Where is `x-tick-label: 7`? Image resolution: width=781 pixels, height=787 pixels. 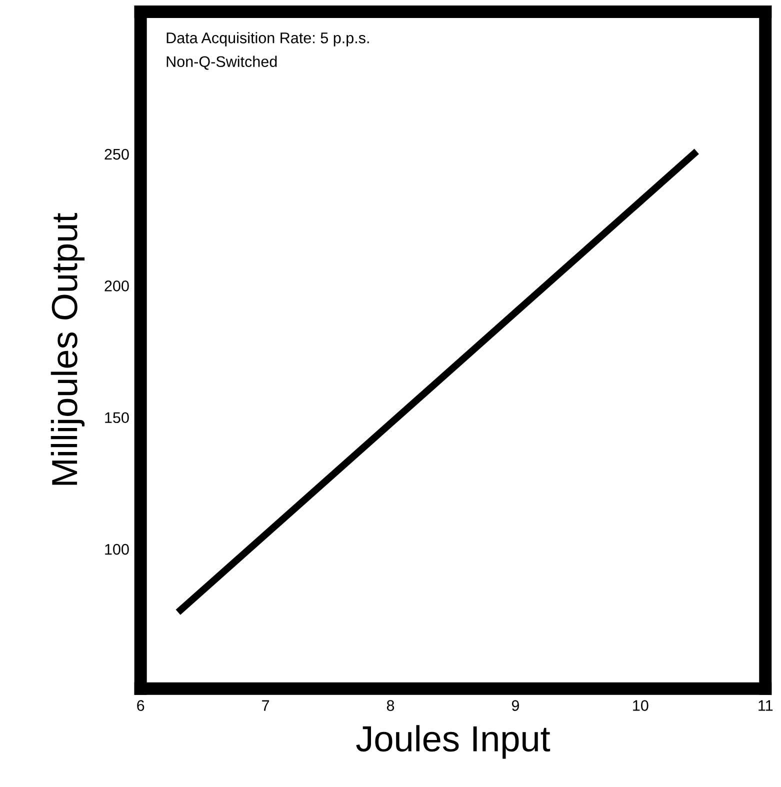
x-tick-label: 7 is located at coordinates (266, 705).